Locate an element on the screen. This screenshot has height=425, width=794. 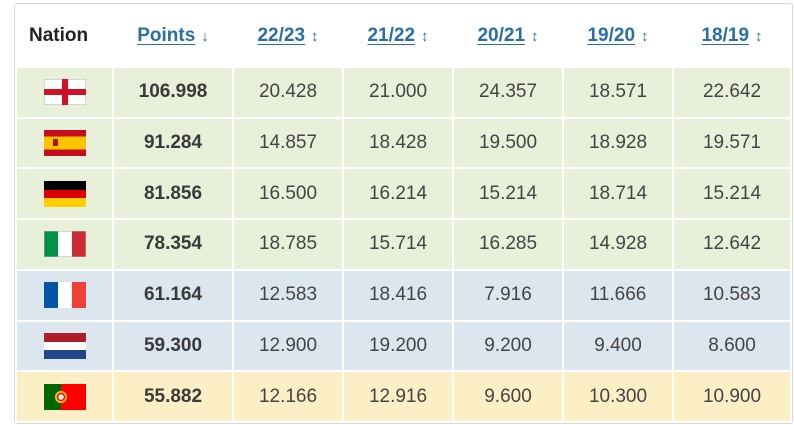
table-row: 55.882 12.166 12.916 9.600 10.300 10.900 is located at coordinates (403, 396).